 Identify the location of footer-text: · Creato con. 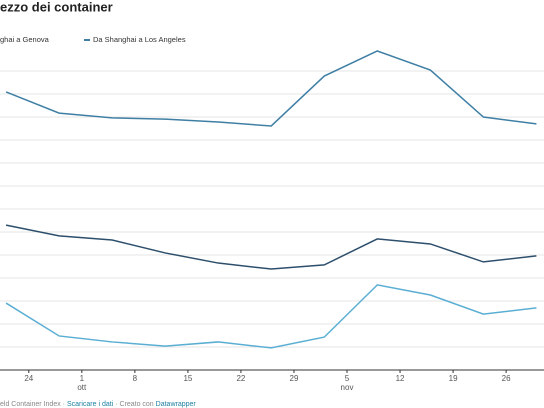
(134, 404).